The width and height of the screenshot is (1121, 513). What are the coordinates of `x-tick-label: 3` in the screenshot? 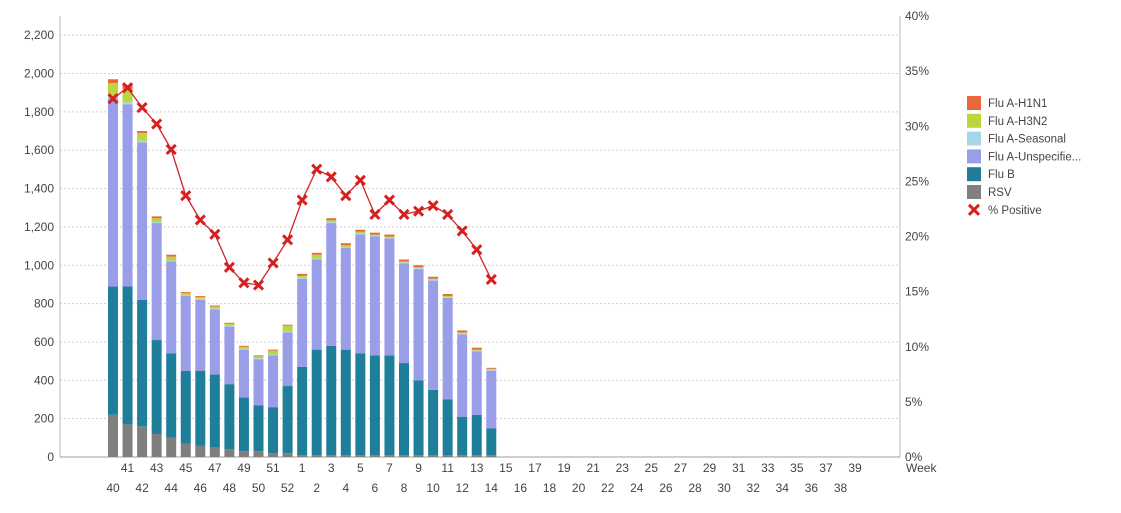 It's located at (331, 468).